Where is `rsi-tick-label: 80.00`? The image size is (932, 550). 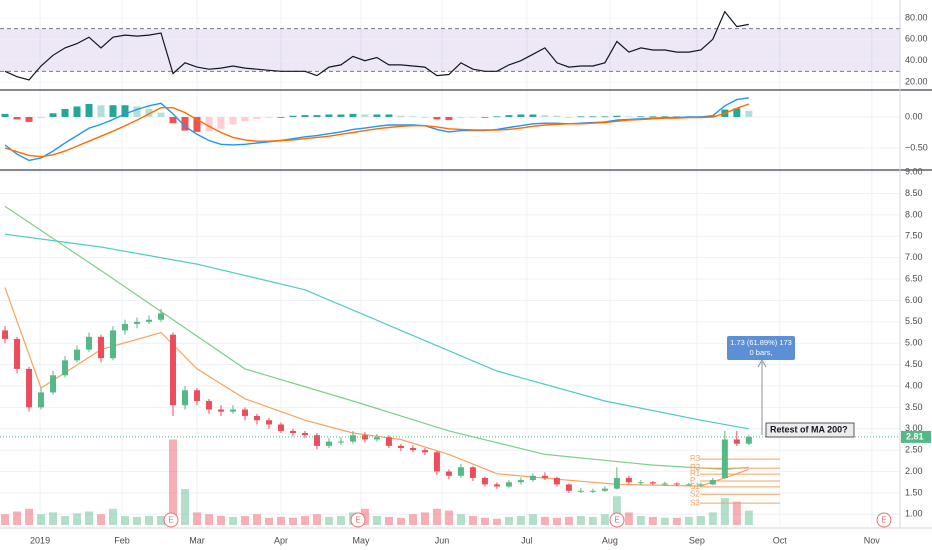 rsi-tick-label: 80.00 is located at coordinates (916, 17).